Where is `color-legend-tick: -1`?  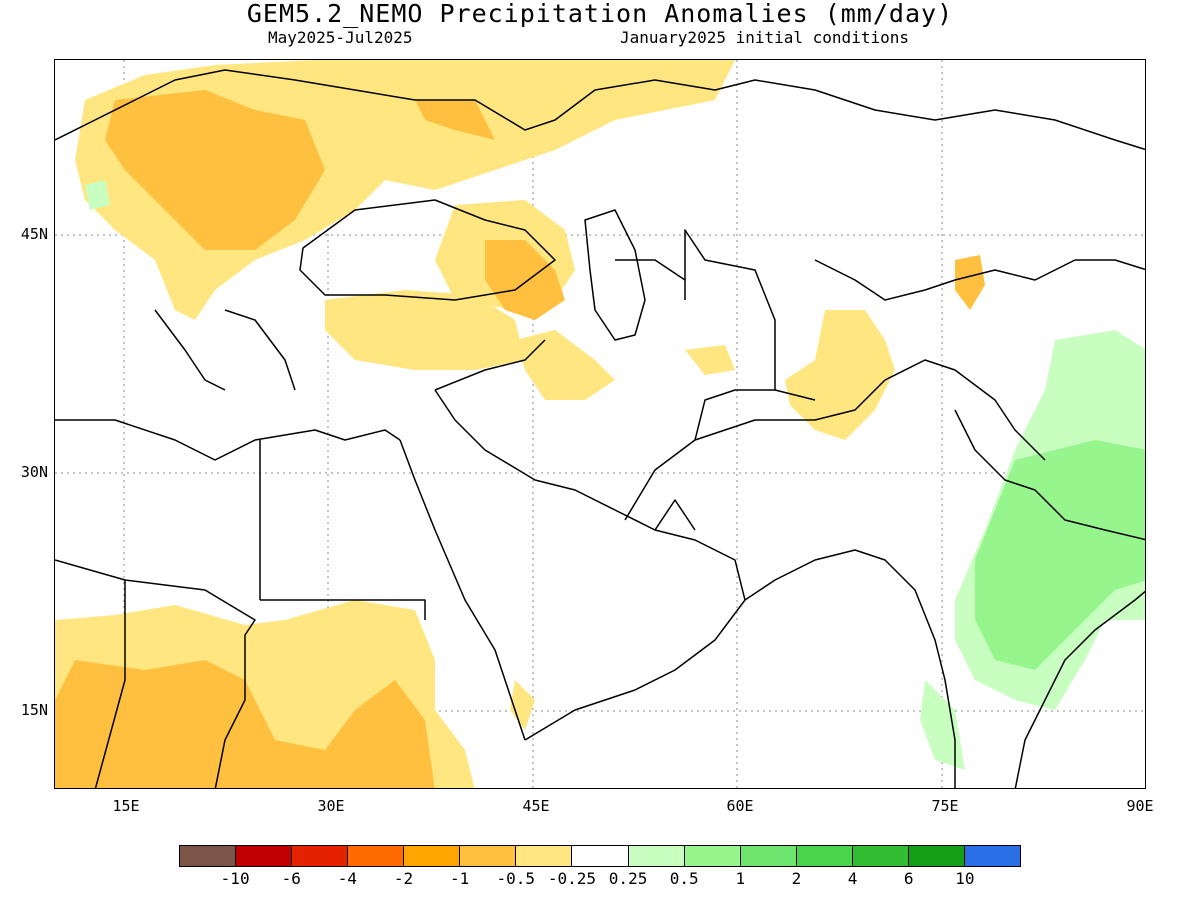 color-legend-tick: -1 is located at coordinates (460, 878).